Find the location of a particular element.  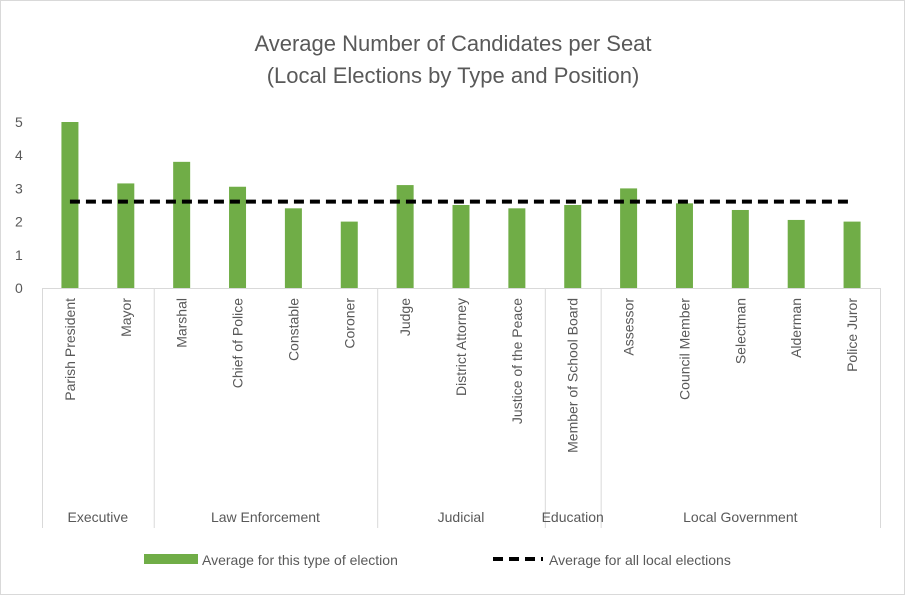

chart-title-line-2: (Local Elections by Type and Position) is located at coordinates (453, 75).